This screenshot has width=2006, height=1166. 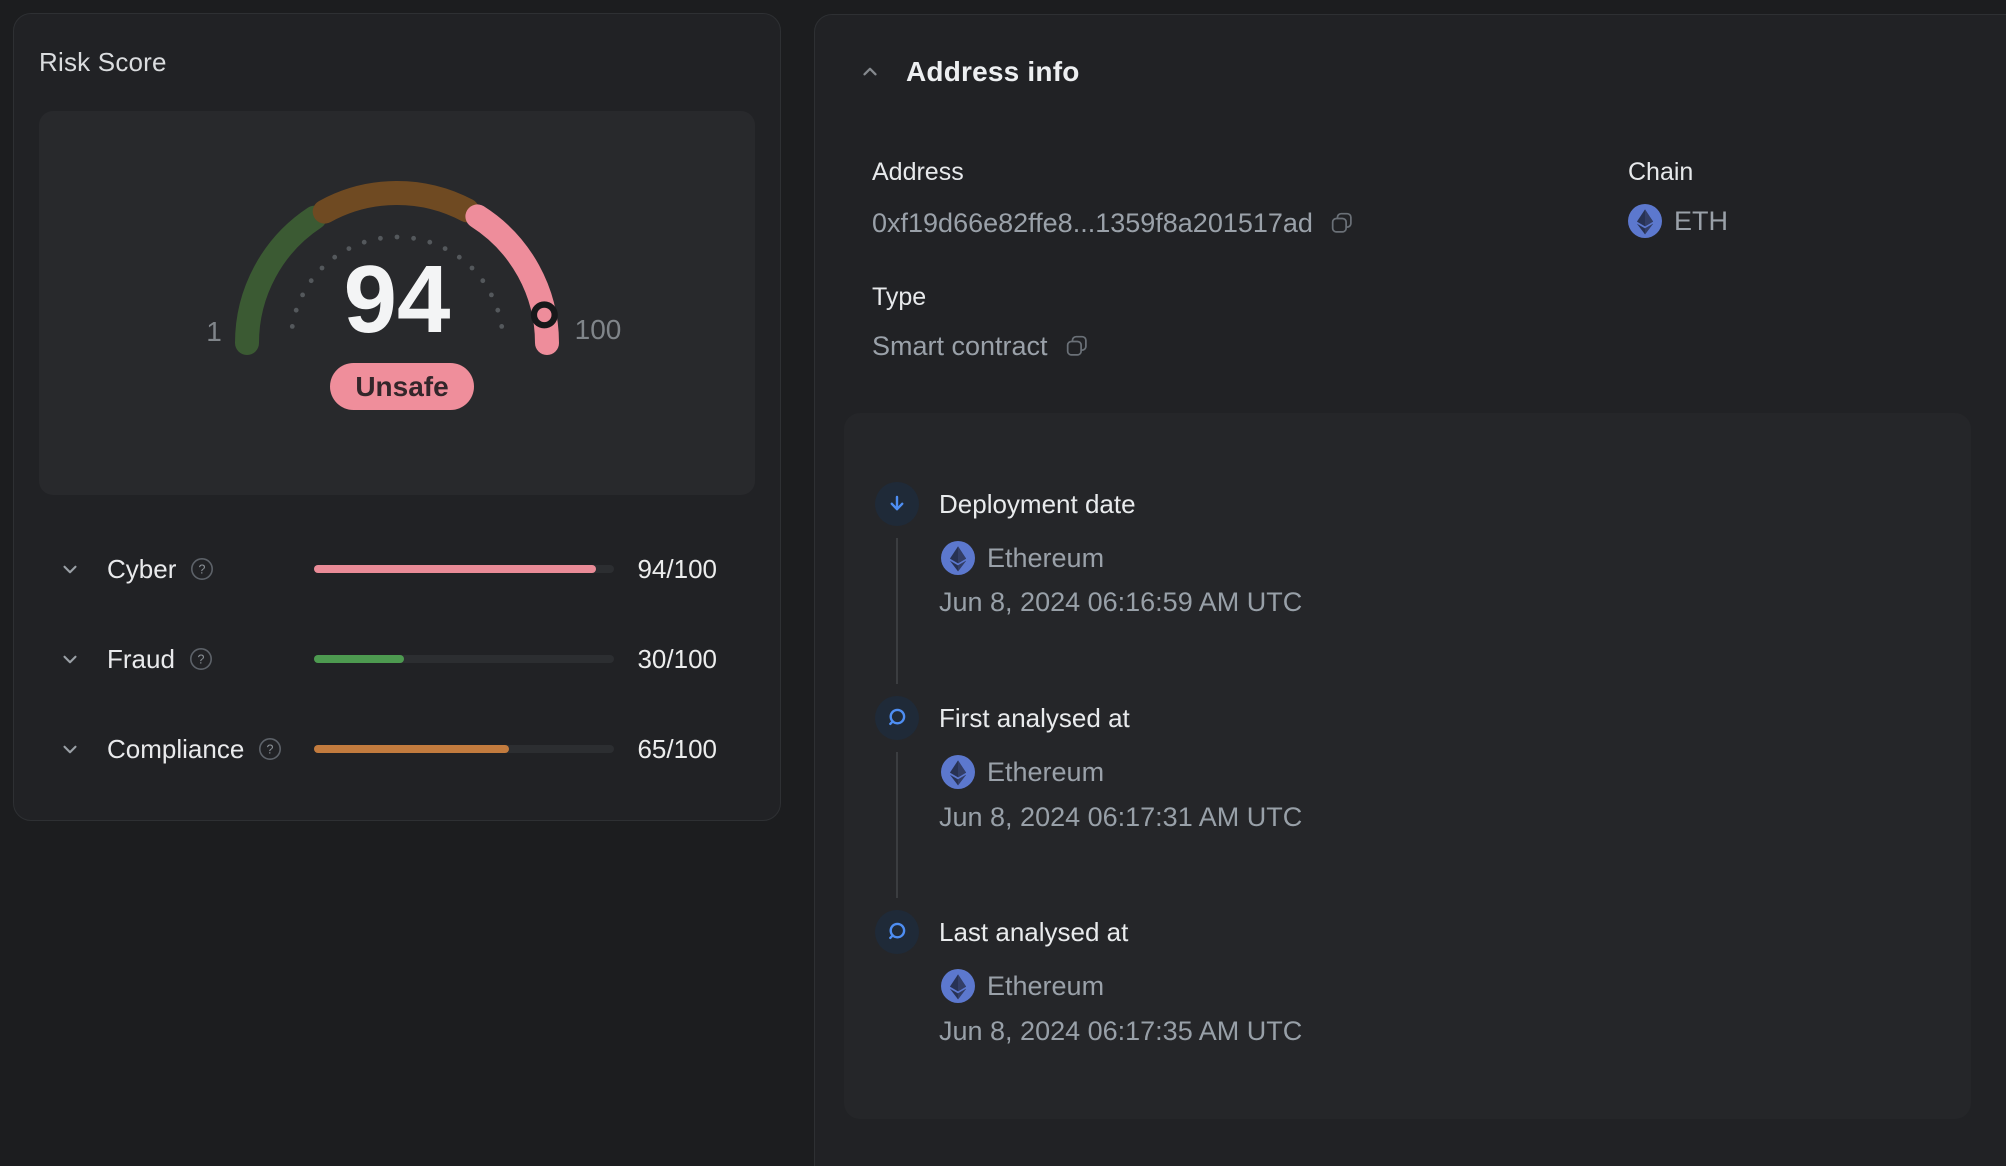 I want to click on gauge-min-label: 1, so click(x=214, y=331).